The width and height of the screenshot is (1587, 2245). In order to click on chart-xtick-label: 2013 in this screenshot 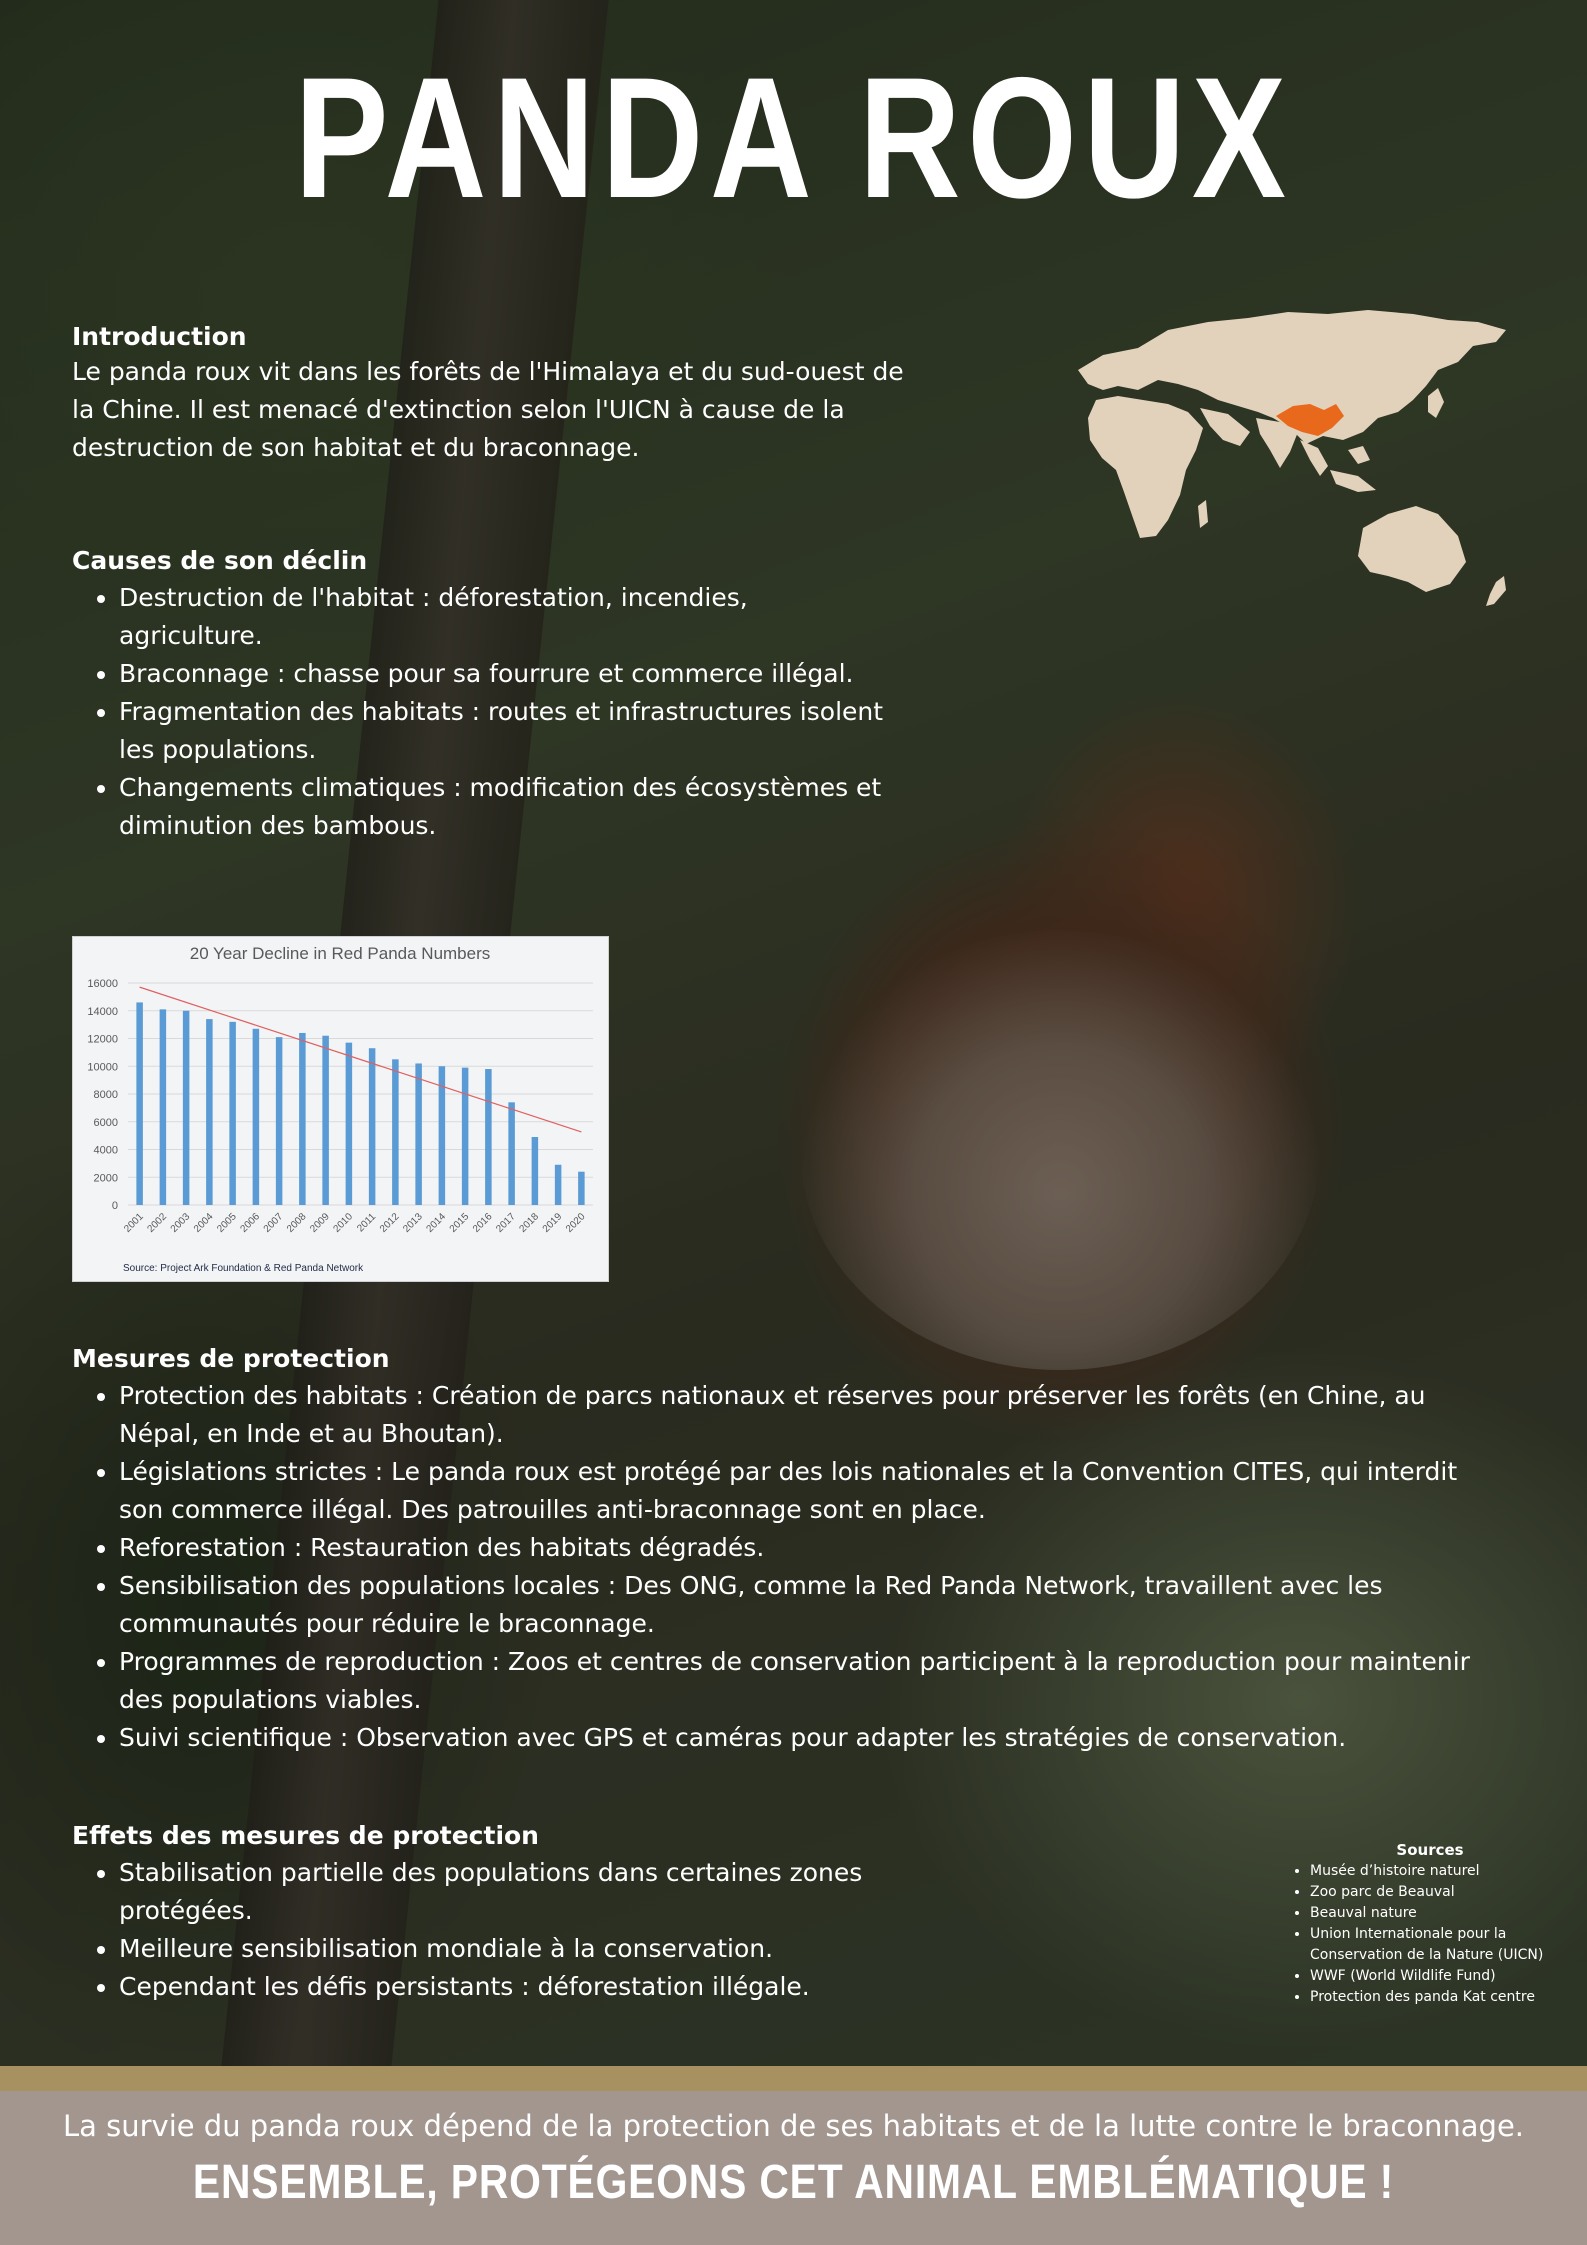, I will do `click(413, 1223)`.